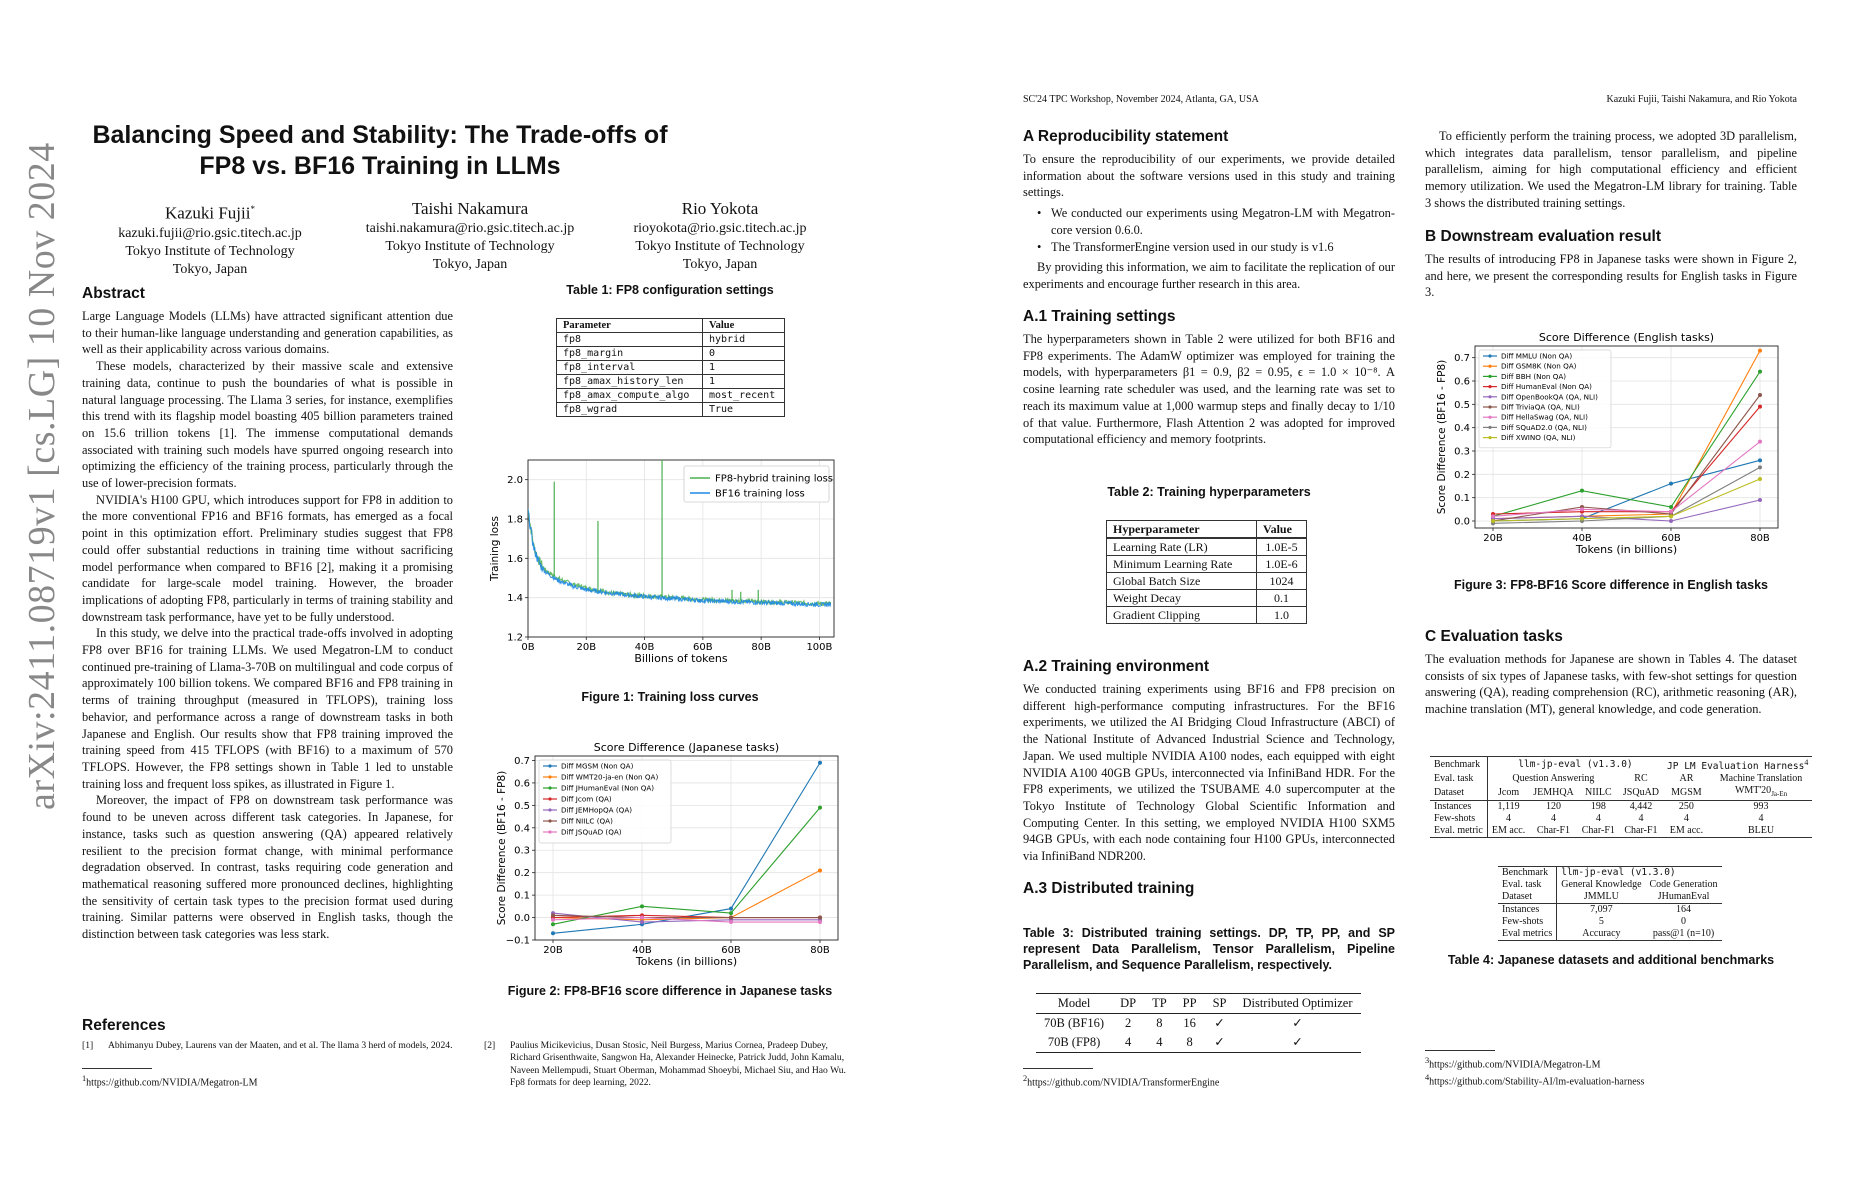 This screenshot has height=1200, width=1854. Describe the element at coordinates (1189, 1023) in the screenshot. I see `table-cell: 16` at that location.